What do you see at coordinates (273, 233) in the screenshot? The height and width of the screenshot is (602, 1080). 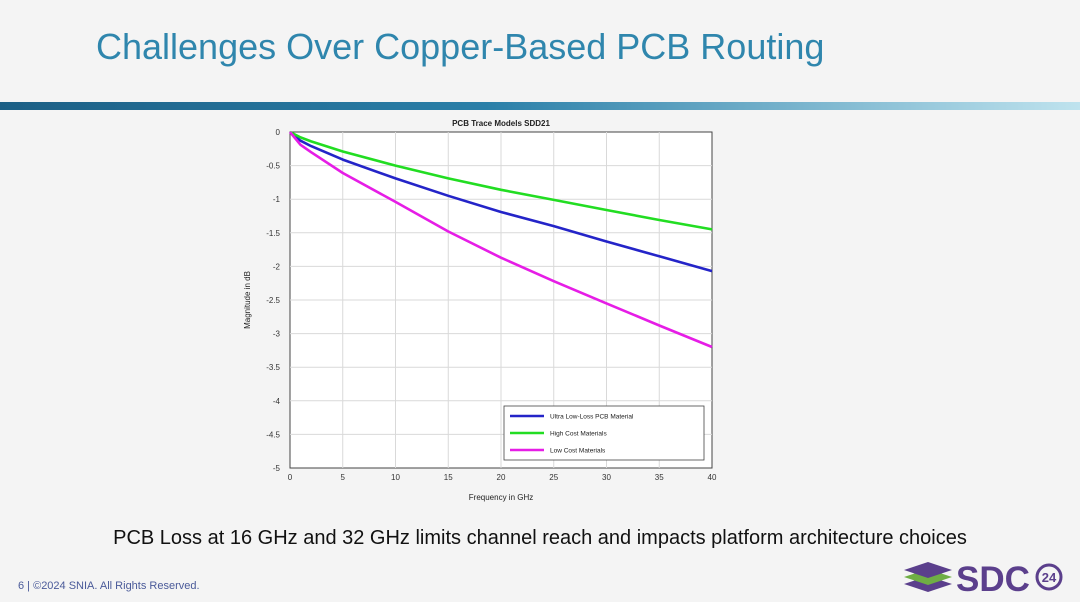 I see `y-tick-label: -1.5` at bounding box center [273, 233].